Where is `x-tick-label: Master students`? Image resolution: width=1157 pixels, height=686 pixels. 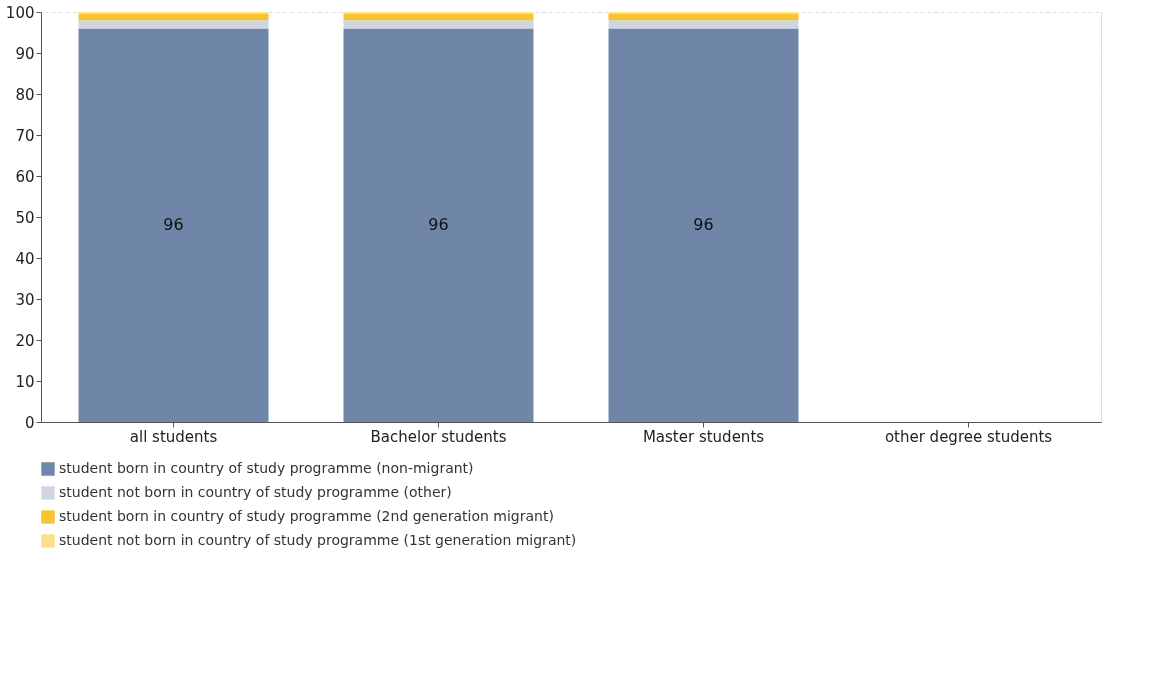 x-tick-label: Master students is located at coordinates (703, 436).